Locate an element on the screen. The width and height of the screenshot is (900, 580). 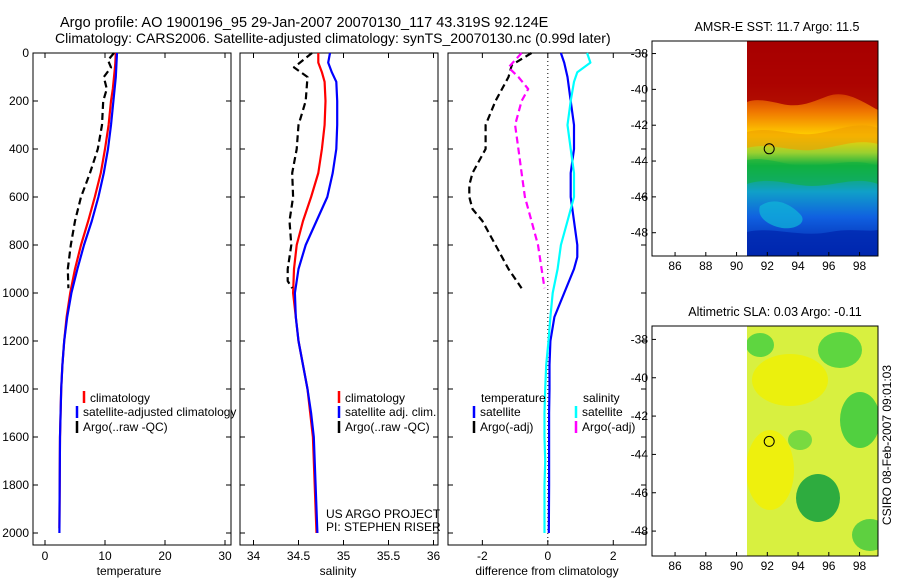
temperature-series-argo-raw-qc is located at coordinates (90, 170).